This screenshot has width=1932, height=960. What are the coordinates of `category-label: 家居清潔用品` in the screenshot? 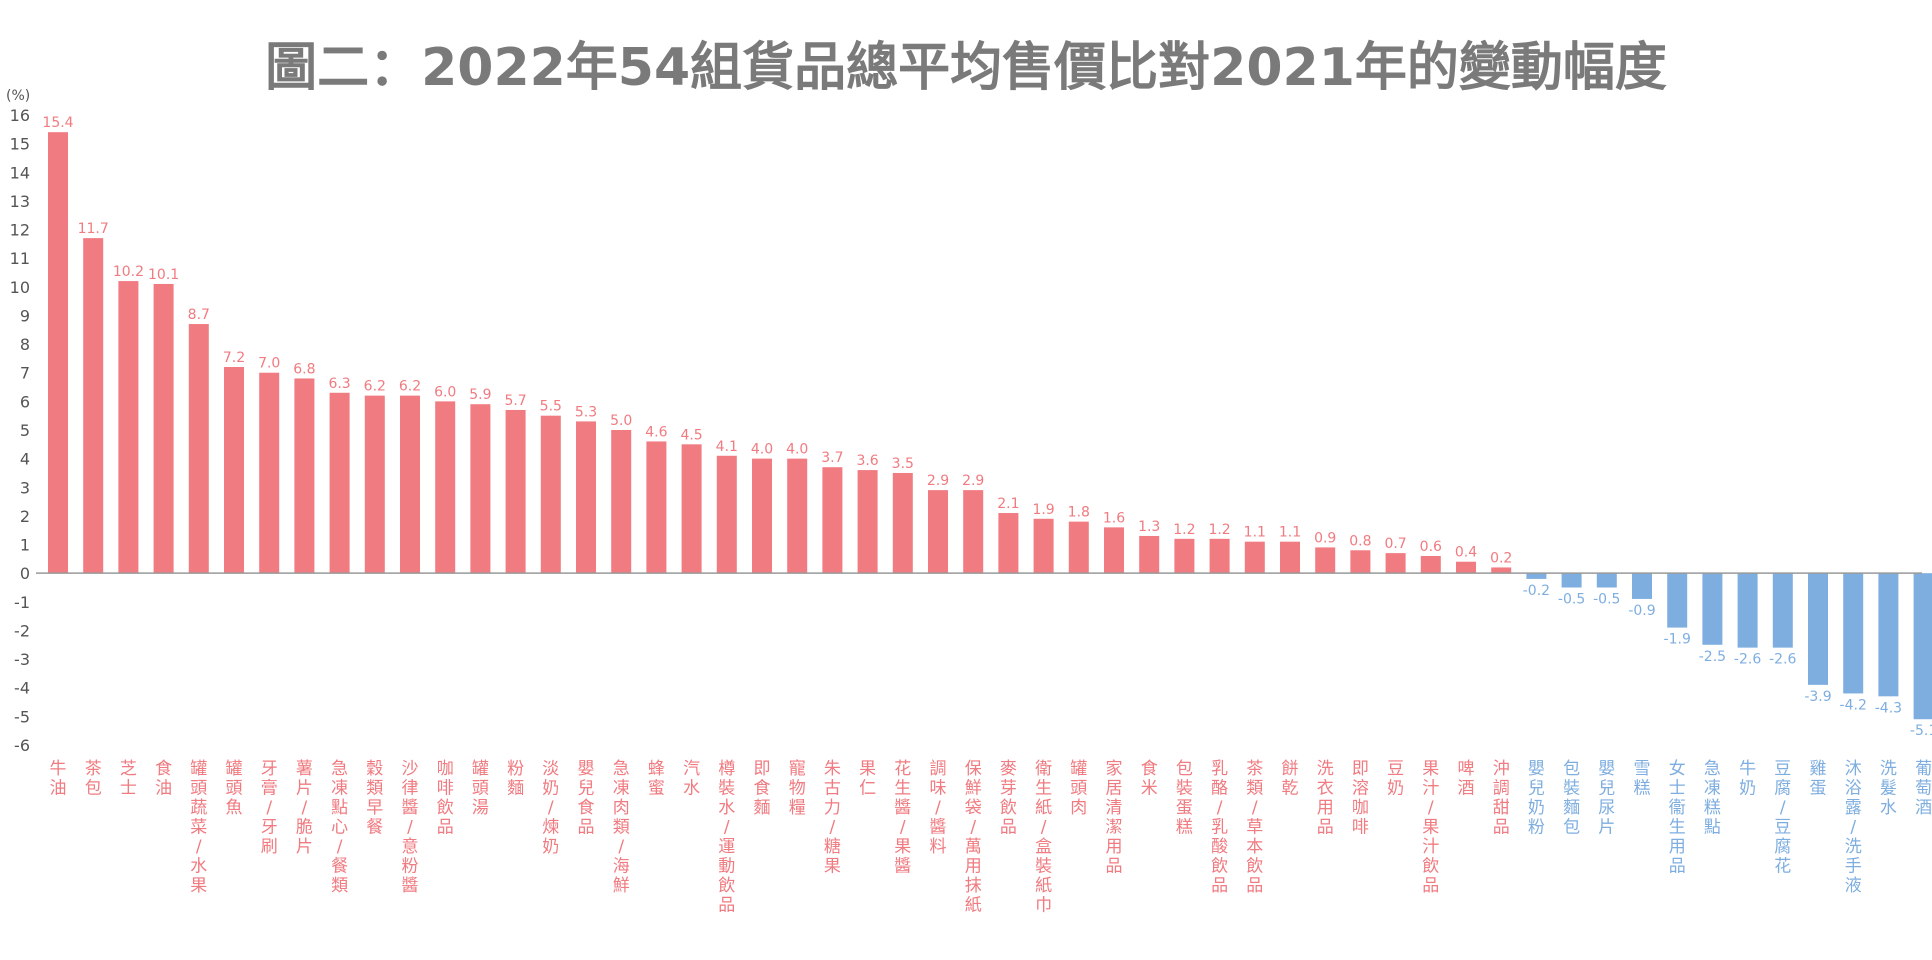 It's located at (1114, 818).